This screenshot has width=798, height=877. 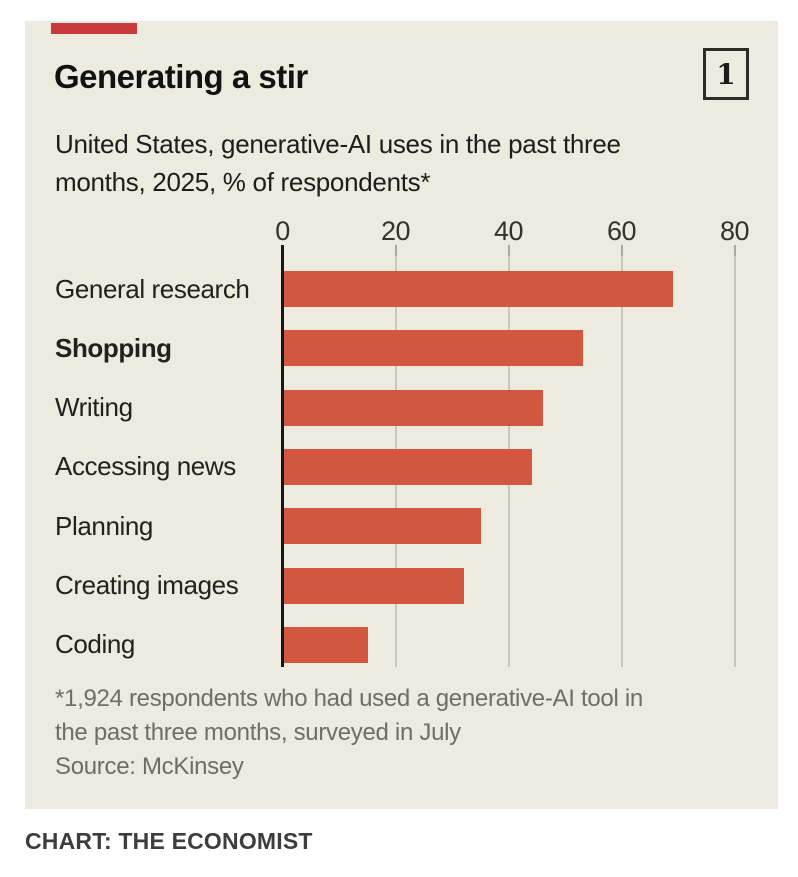 I want to click on bar-writing, so click(x=413, y=407).